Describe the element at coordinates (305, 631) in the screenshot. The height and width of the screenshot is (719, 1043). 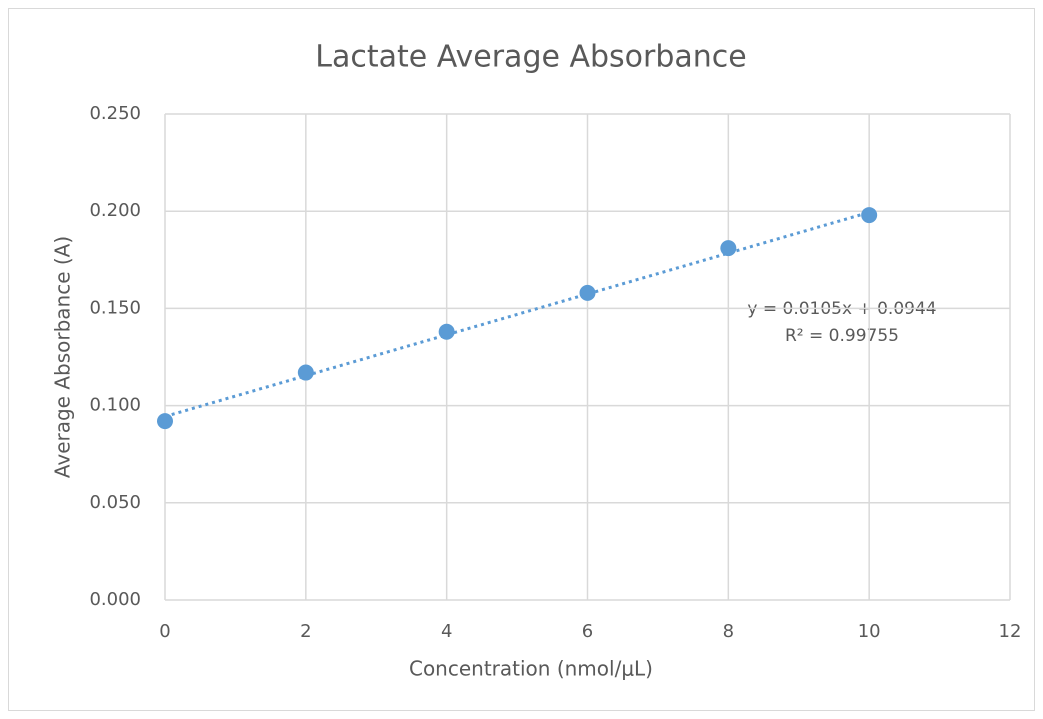
I see `x-tick-label: 2` at that location.